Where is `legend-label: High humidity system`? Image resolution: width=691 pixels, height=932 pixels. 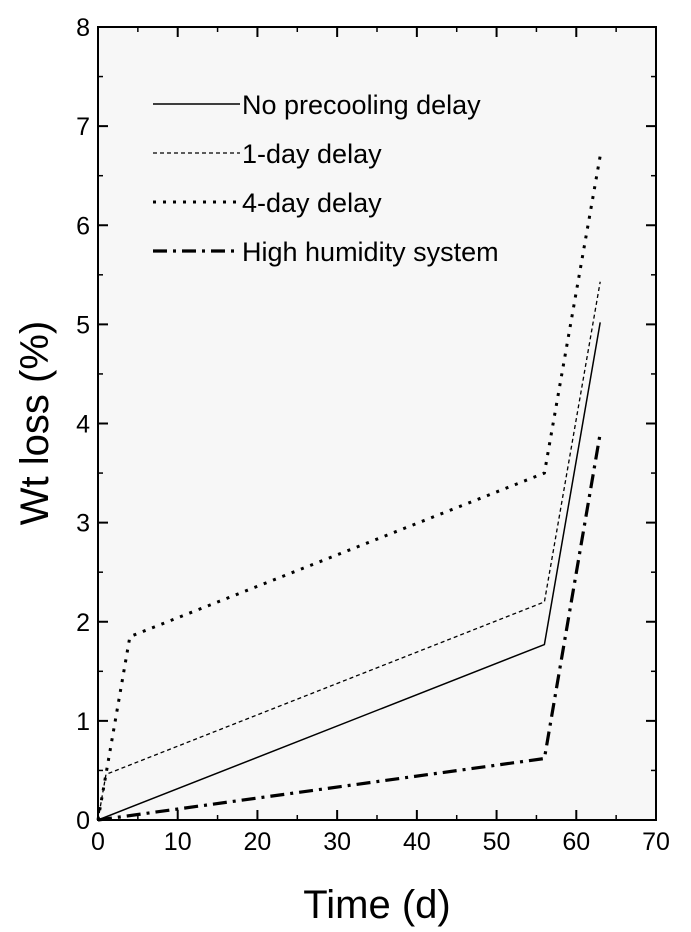 legend-label: High humidity system is located at coordinates (370, 252).